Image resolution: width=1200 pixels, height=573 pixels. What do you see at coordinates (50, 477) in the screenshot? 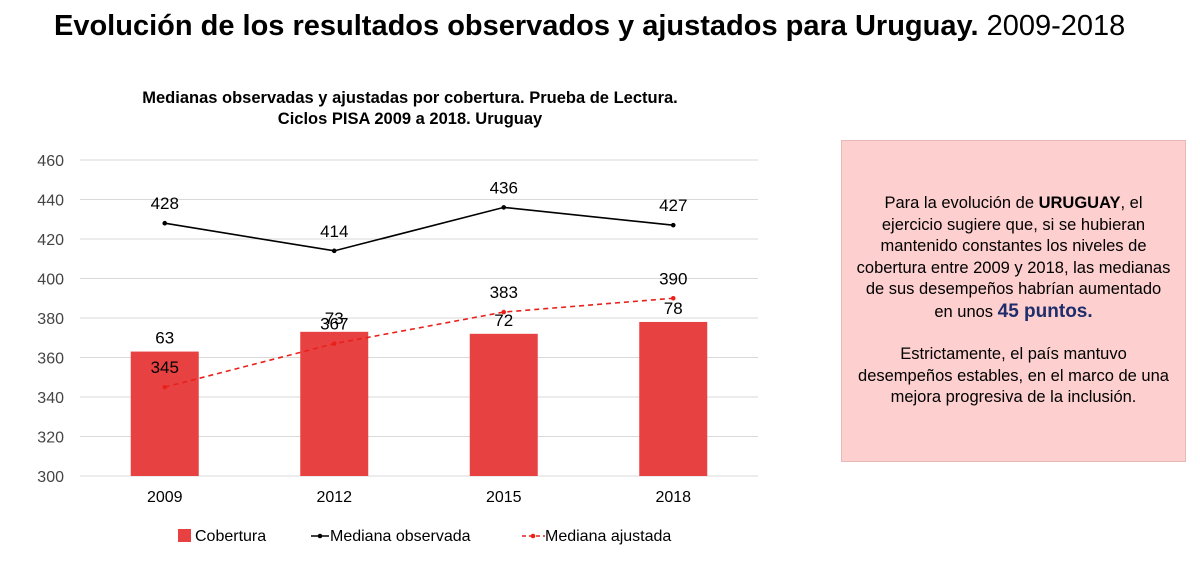
I see `y-tick-label: 300` at bounding box center [50, 477].